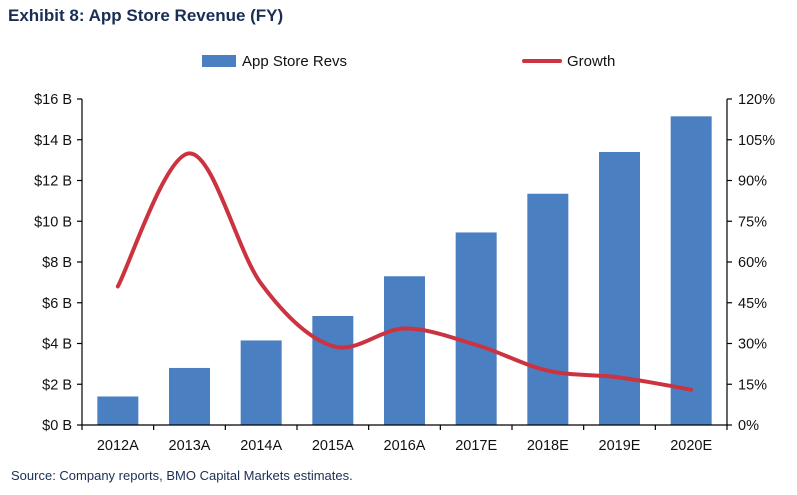 Image resolution: width=797 pixels, height=495 pixels. What do you see at coordinates (752, 263) in the screenshot?
I see `right-tick-label: 60%` at bounding box center [752, 263].